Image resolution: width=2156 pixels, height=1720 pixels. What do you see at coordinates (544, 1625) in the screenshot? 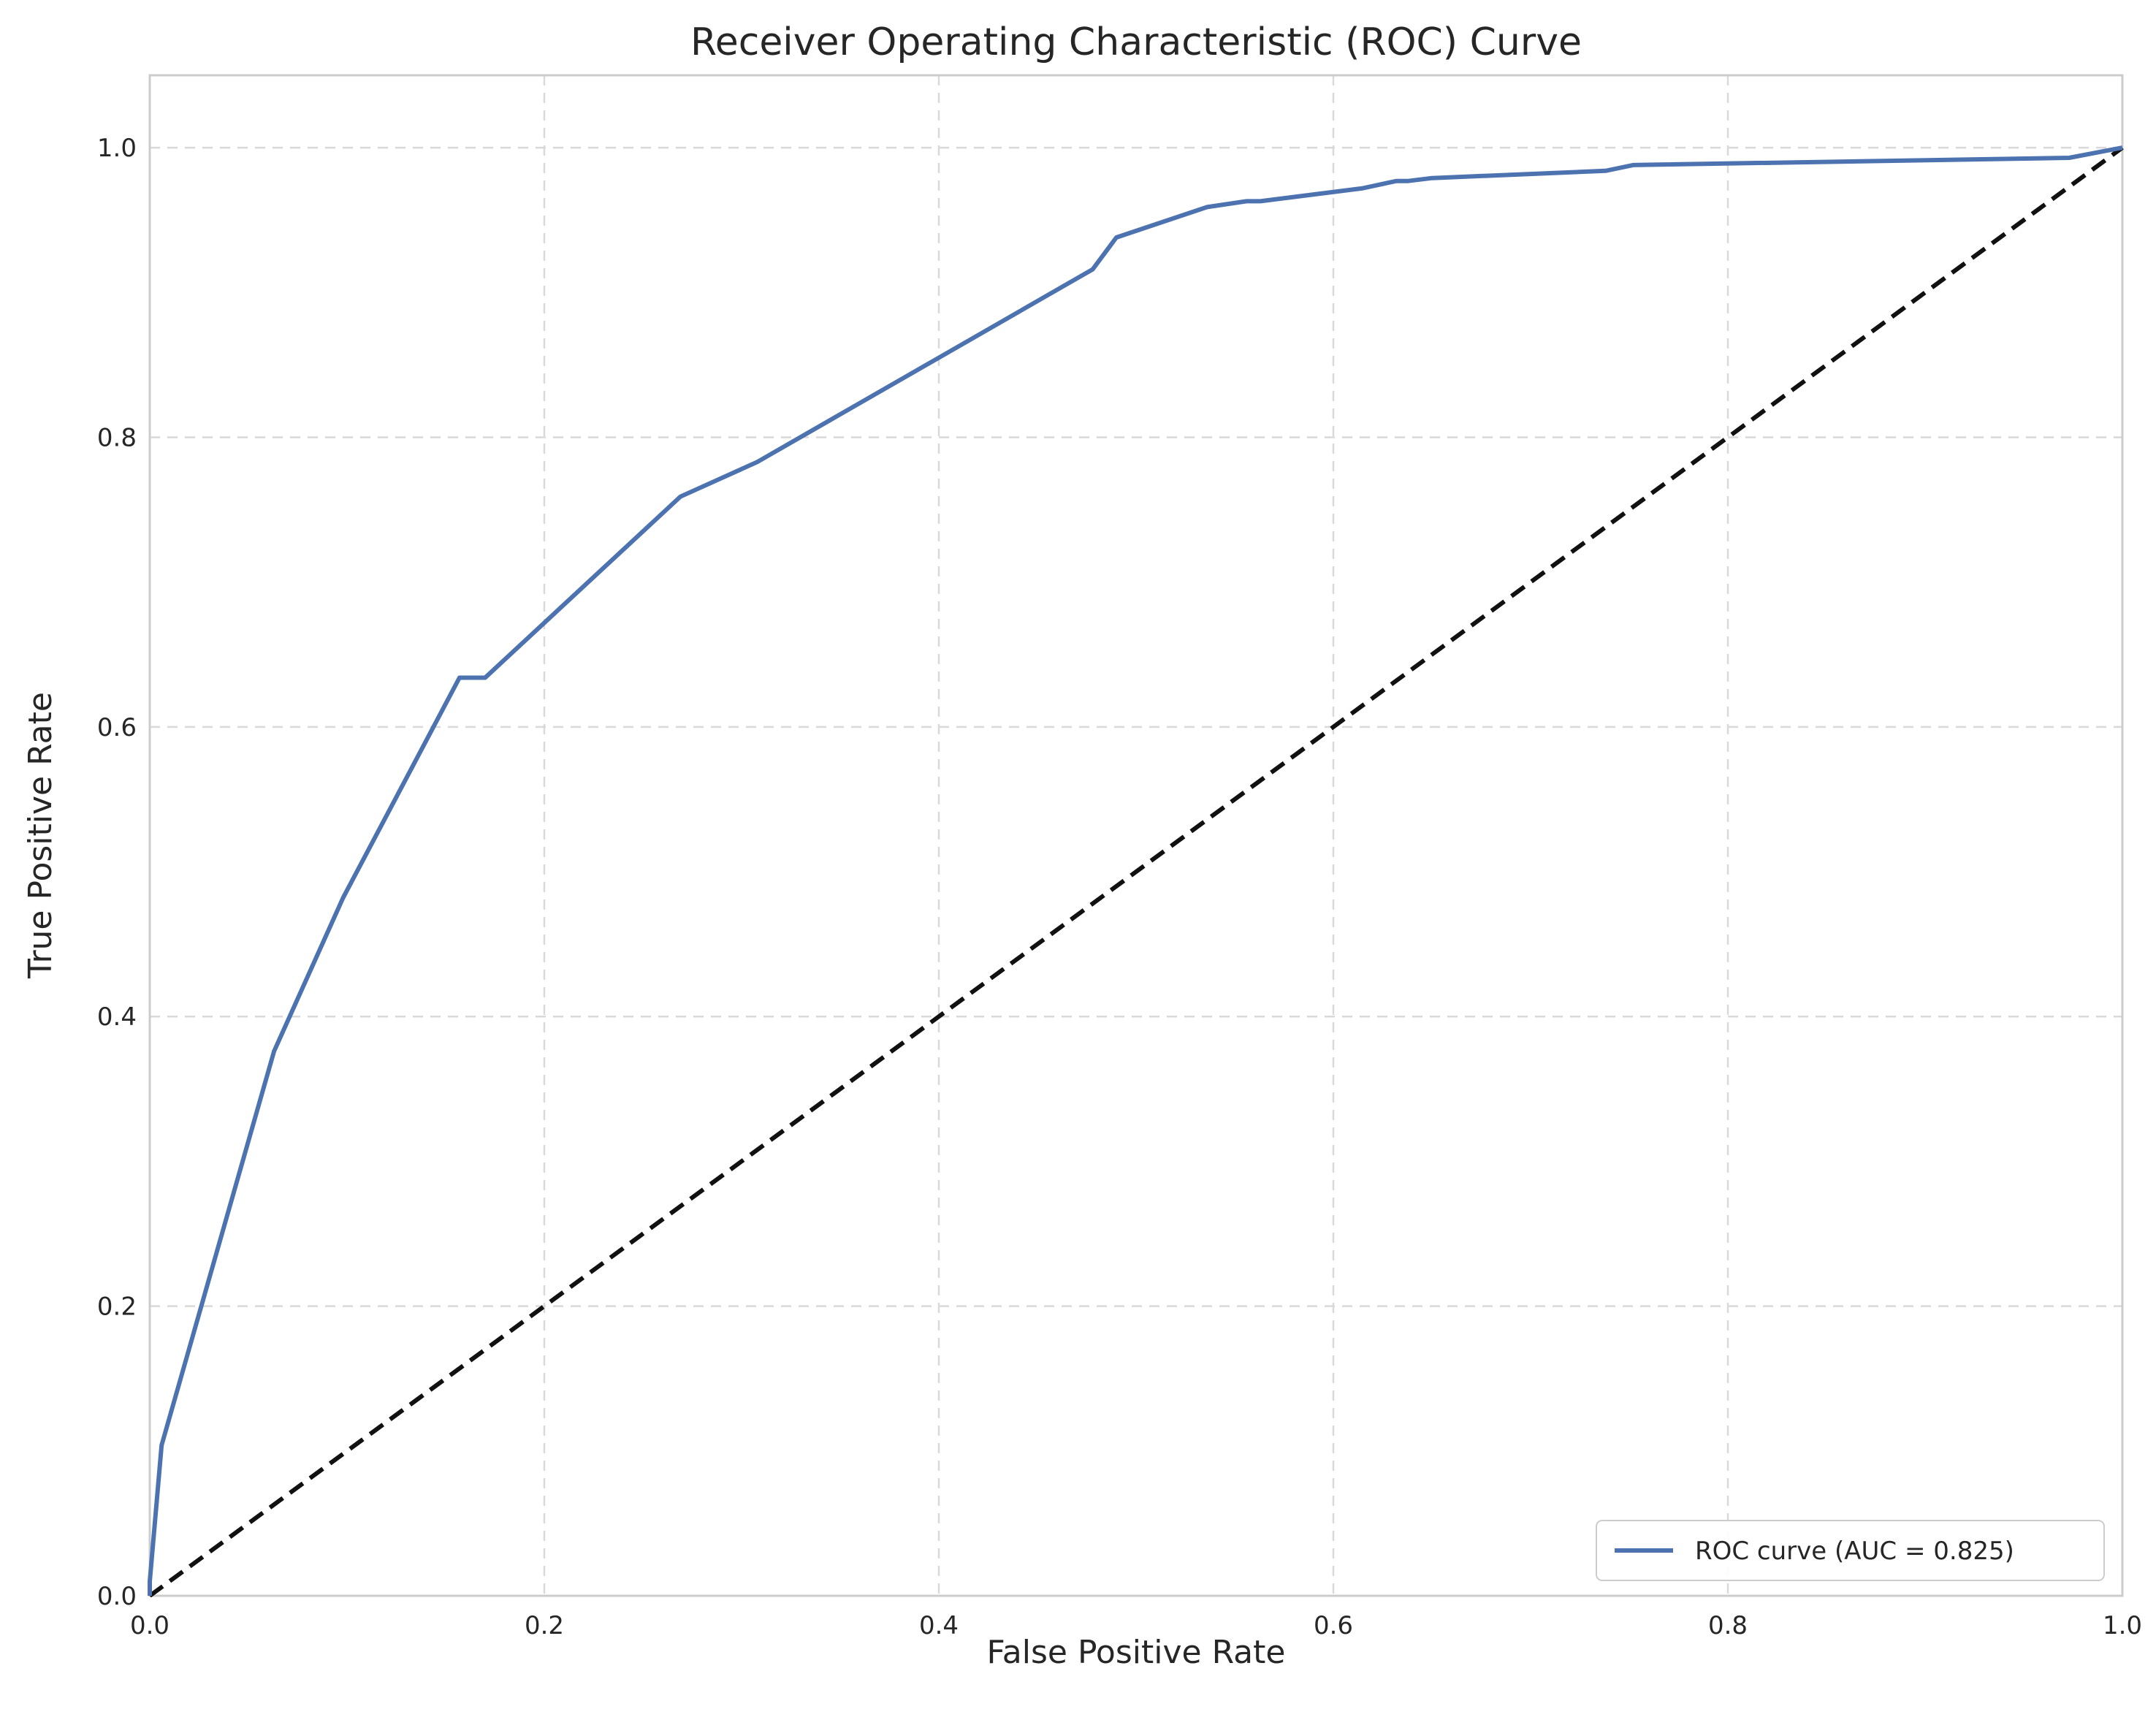
I see `x-tick-label: 0.2` at bounding box center [544, 1625].